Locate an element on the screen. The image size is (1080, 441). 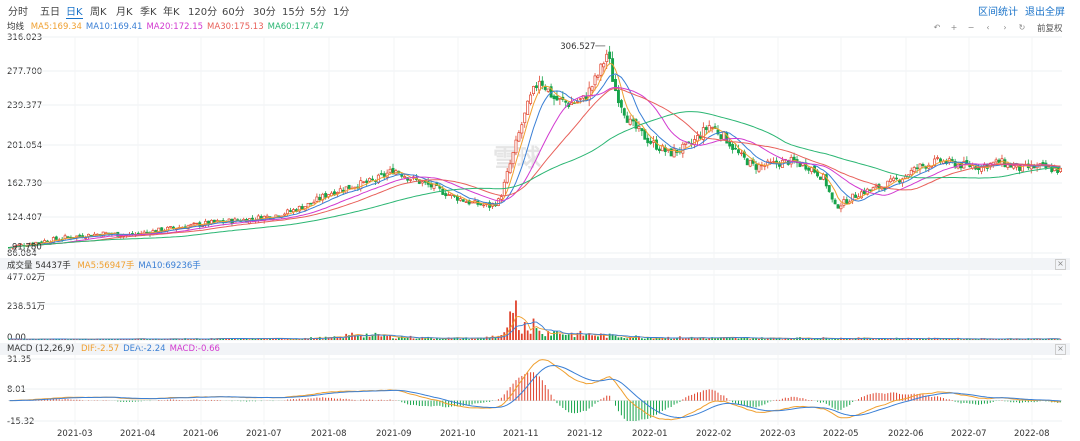
close-macd-icon: × is located at coordinates (1060, 349).